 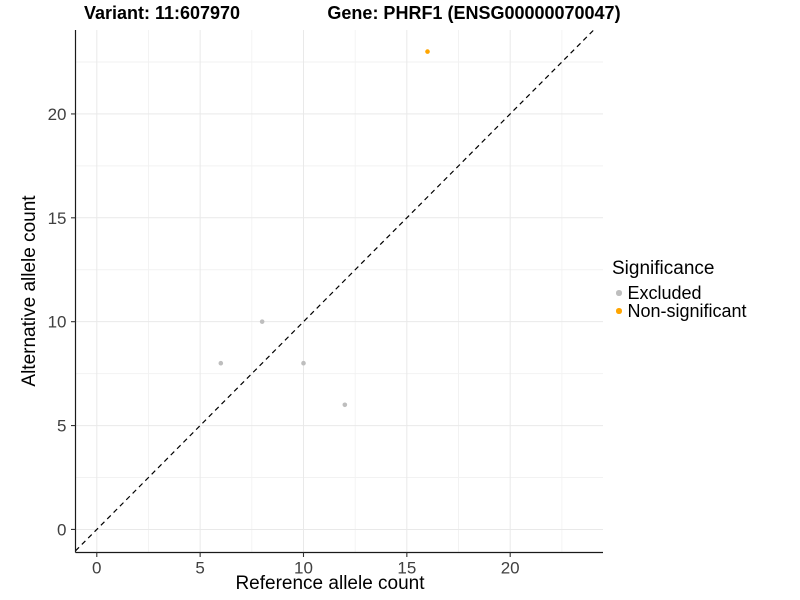 I want to click on x-tick-label: 10, so click(x=303, y=568).